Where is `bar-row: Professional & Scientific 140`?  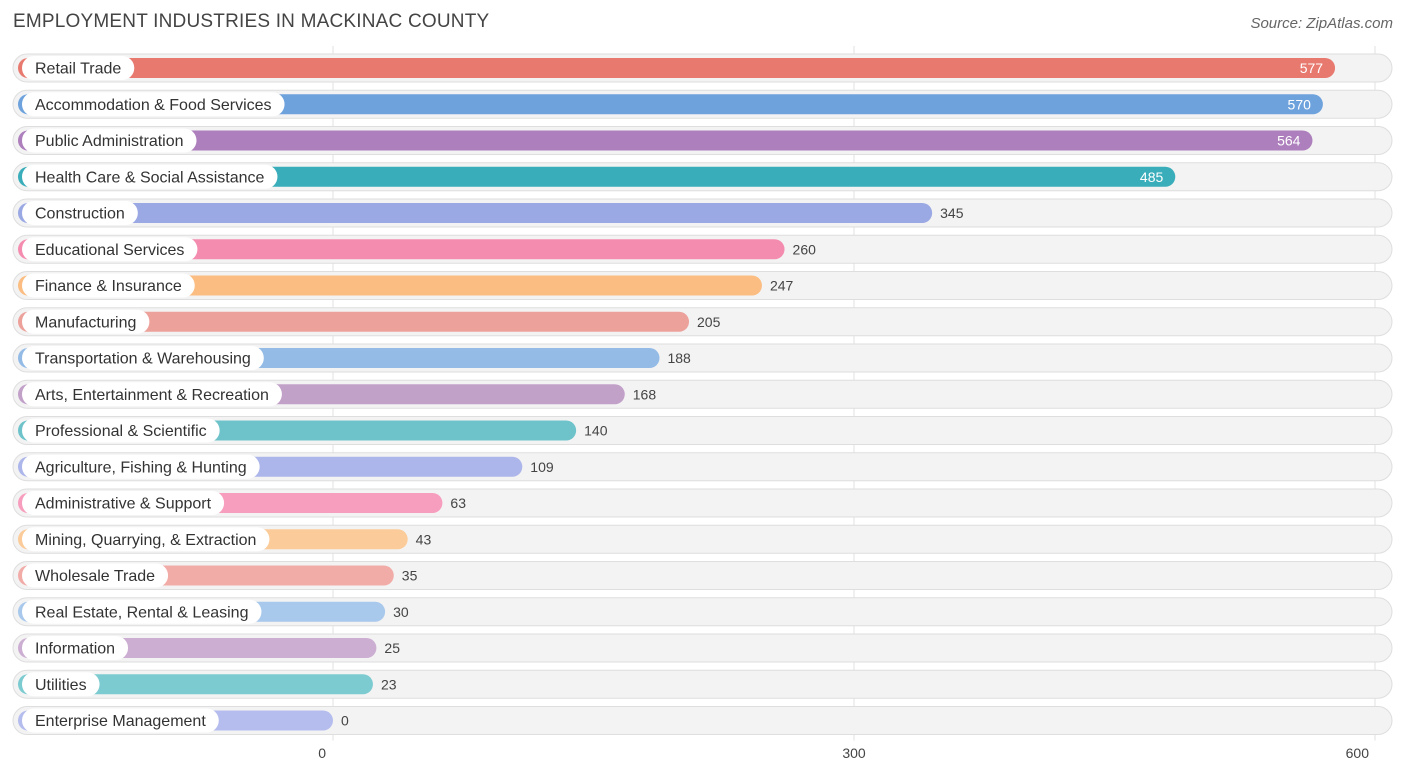
bar-row: Professional & Scientific 140 is located at coordinates (702, 430).